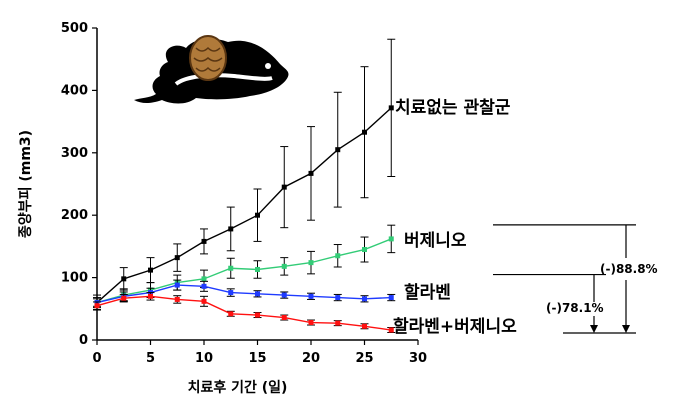 The image size is (680, 406). What do you see at coordinates (74, 90) in the screenshot?
I see `y-tick-label: 400` at bounding box center [74, 90].